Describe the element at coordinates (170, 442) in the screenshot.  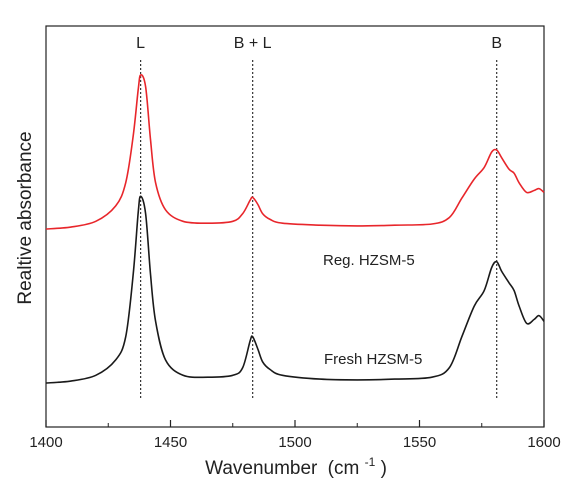
I see `x-tick-label: 1450` at that location.